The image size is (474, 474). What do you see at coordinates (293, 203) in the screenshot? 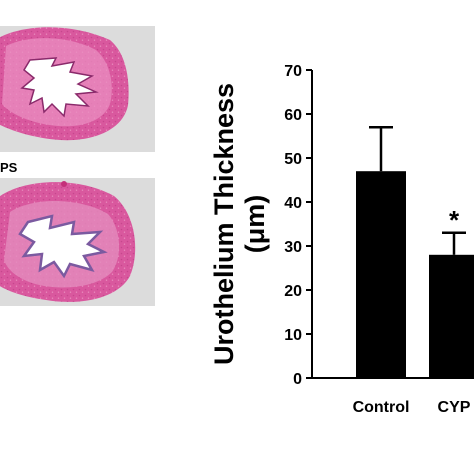
I see `y-tick-label: 40` at bounding box center [293, 203].